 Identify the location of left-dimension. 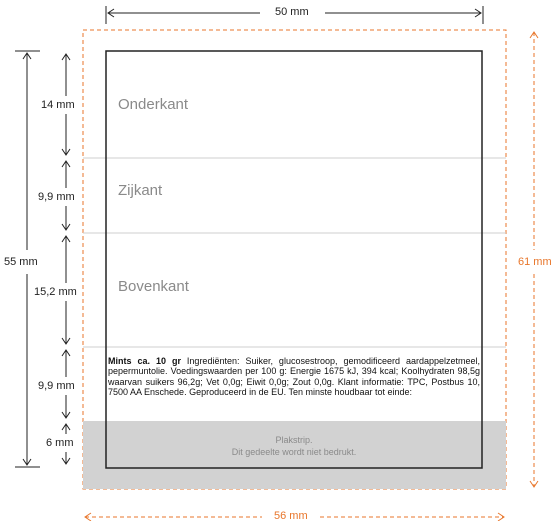
(27, 259).